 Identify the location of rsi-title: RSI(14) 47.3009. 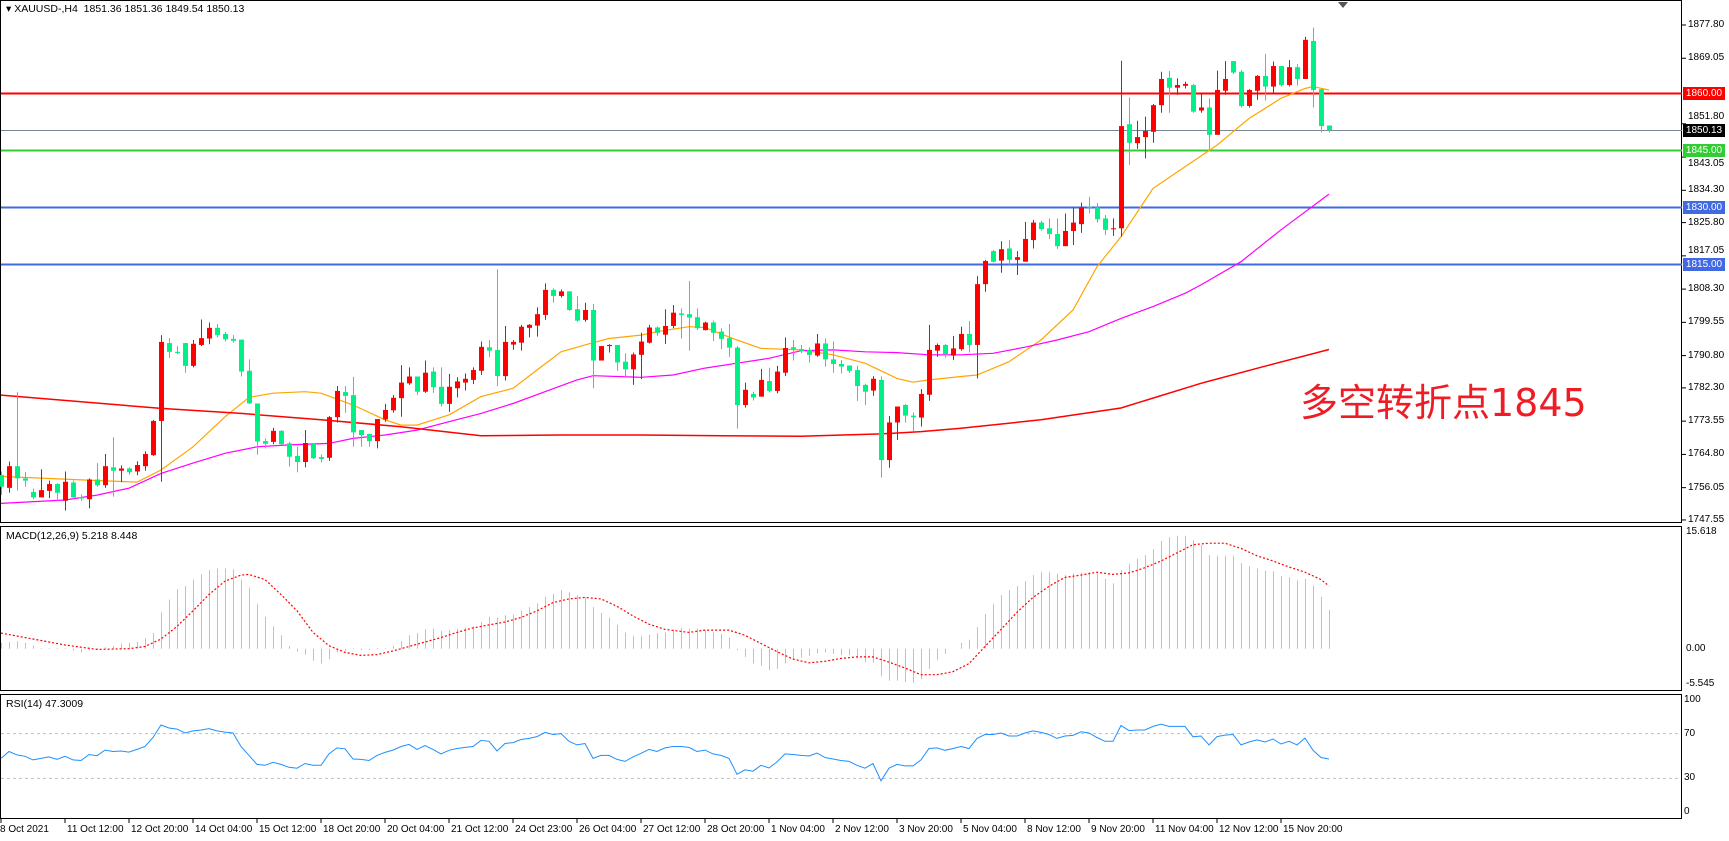
(45, 704).